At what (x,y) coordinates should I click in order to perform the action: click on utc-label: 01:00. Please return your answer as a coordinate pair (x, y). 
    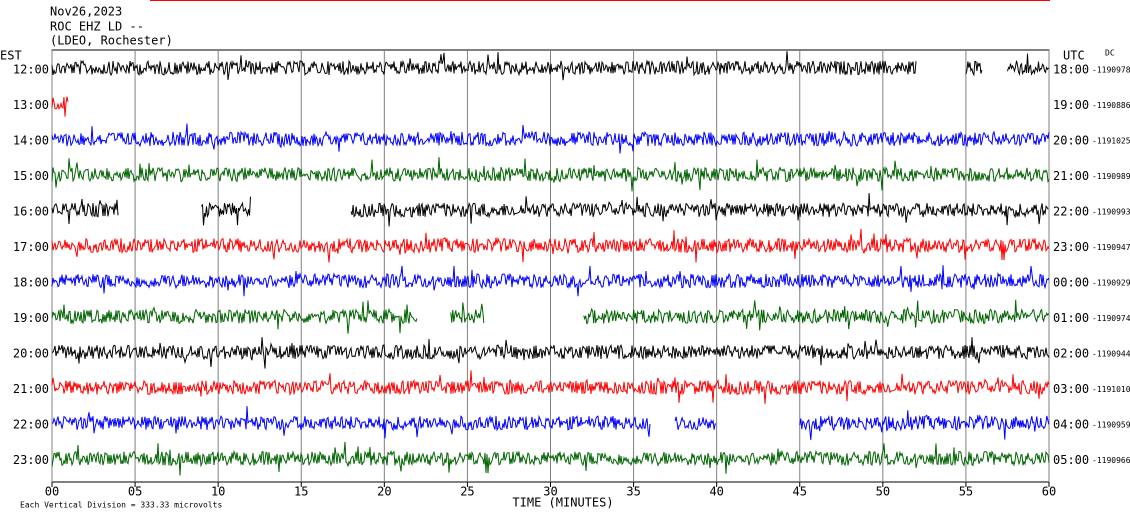
    Looking at the image, I should click on (1071, 318).